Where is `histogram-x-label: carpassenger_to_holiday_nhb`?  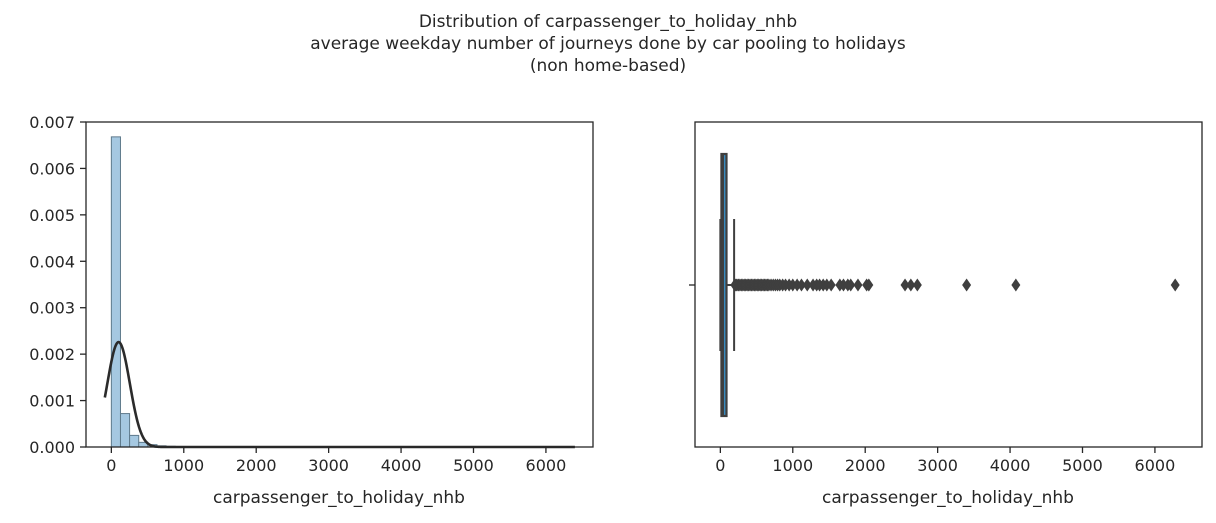 histogram-x-label: carpassenger_to_holiday_nhb is located at coordinates (339, 498).